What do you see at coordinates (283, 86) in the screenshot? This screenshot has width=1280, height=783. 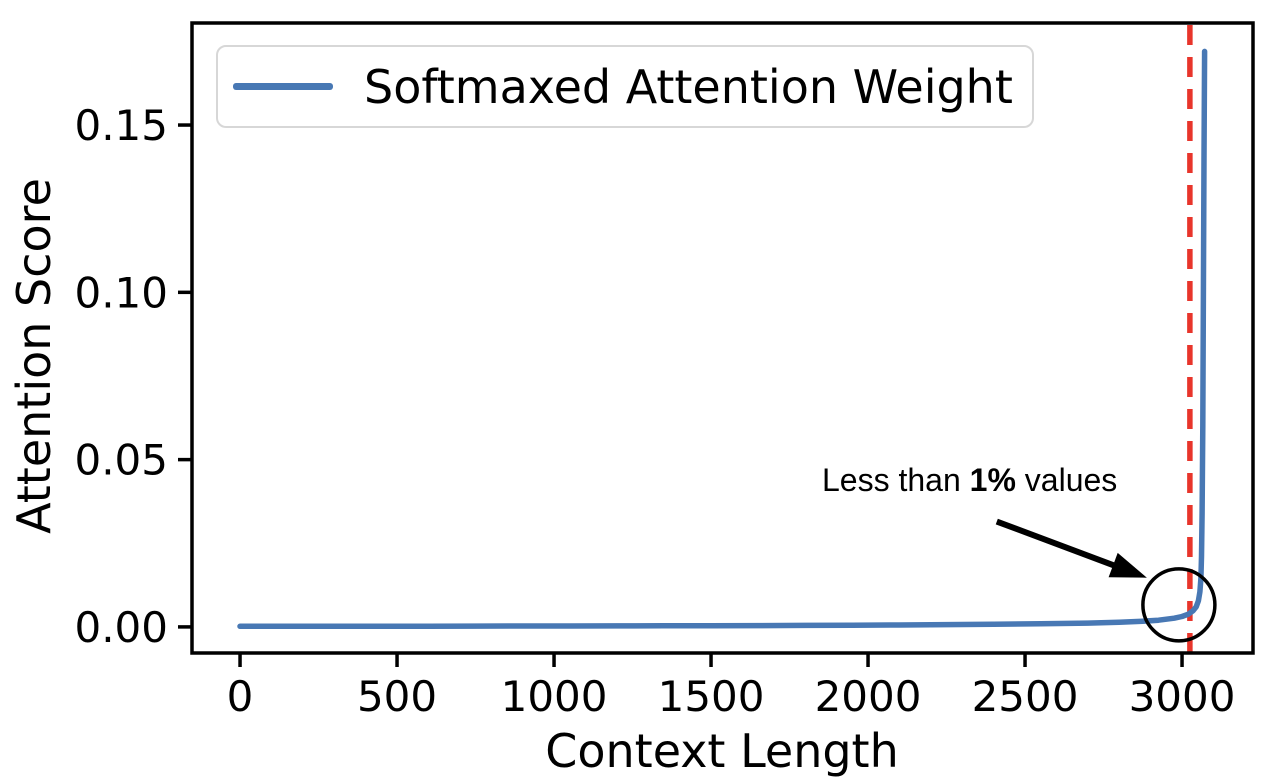 I see `legend-line-sample` at bounding box center [283, 86].